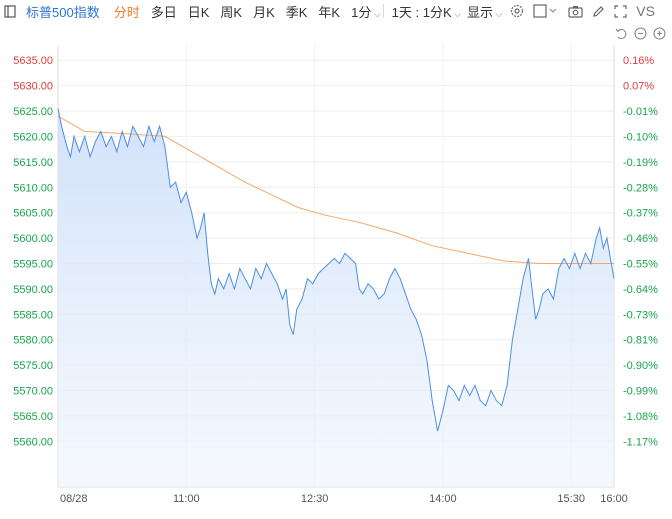 Image resolution: width=672 pixels, height=519 pixels. What do you see at coordinates (296, 12) in the screenshot?
I see `tab-quarterly-k: 季K` at bounding box center [296, 12].